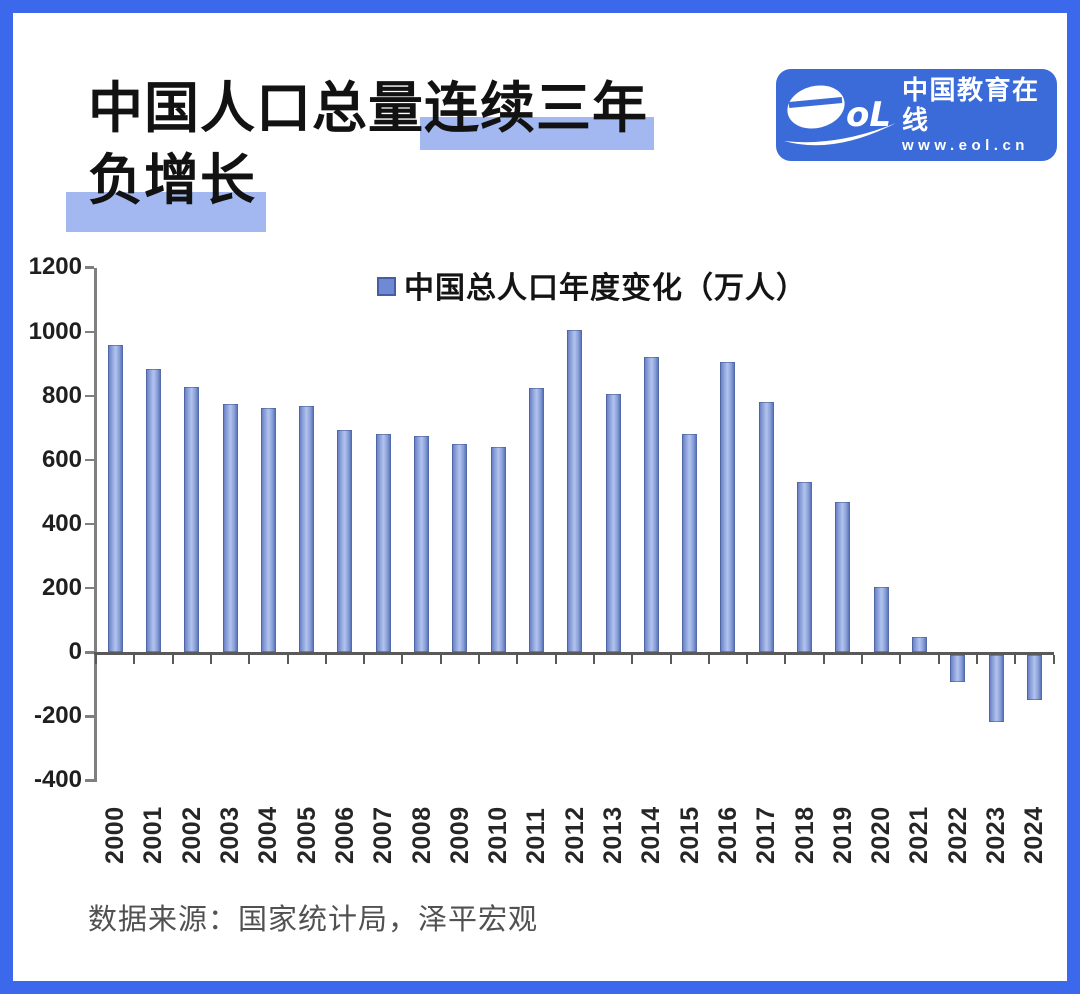 The image size is (1080, 994). What do you see at coordinates (153, 835) in the screenshot?
I see `x-axis-label-2001: 2001` at bounding box center [153, 835].